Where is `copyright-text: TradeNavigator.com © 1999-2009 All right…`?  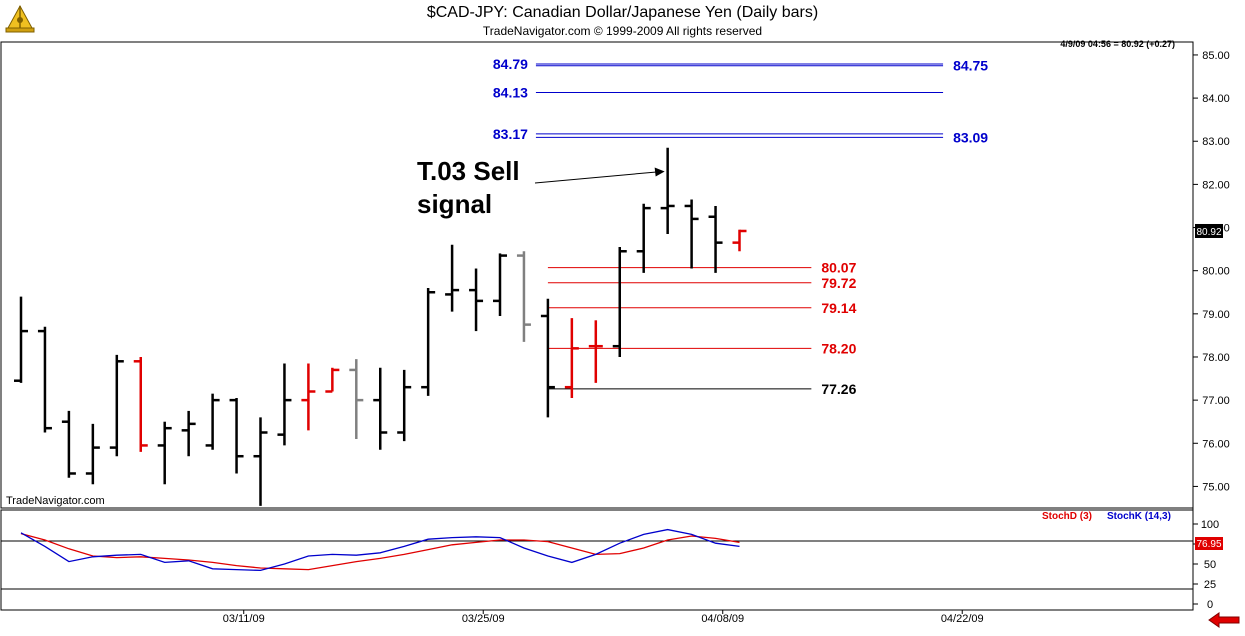
copyright-text: TradeNavigator.com © 1999-2009 All right… is located at coordinates (622, 31).